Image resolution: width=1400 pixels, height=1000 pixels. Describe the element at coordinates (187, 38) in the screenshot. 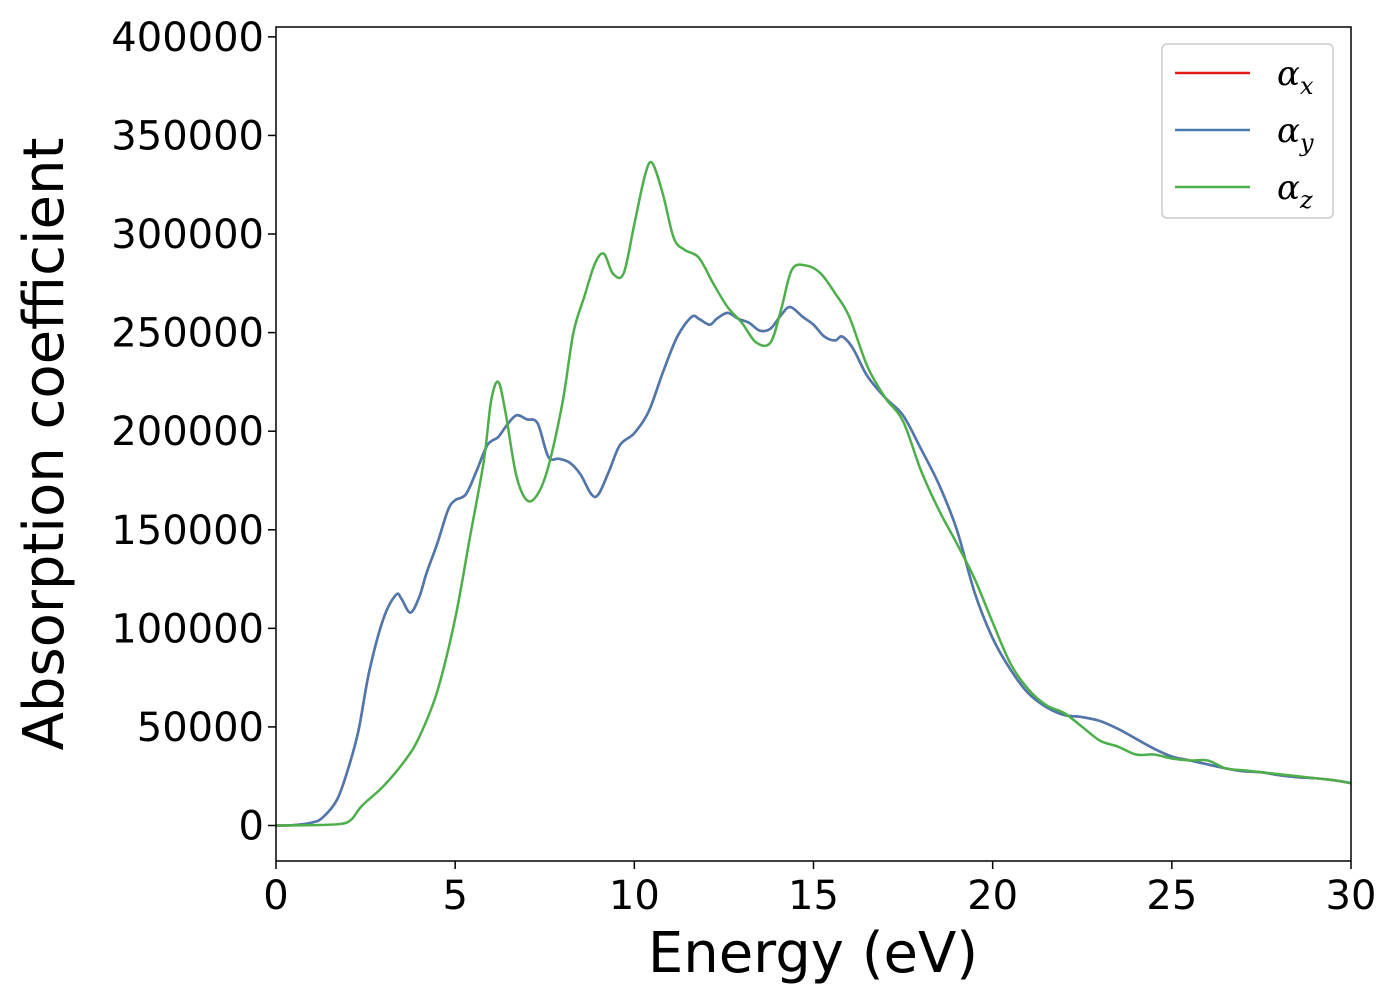

I see `y-tick-label: 400000` at that location.